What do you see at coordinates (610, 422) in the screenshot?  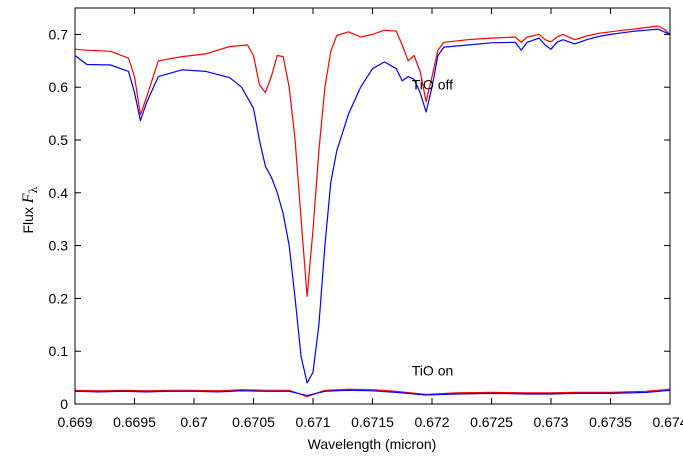 I see `x-tick-label: 0.6735` at bounding box center [610, 422].